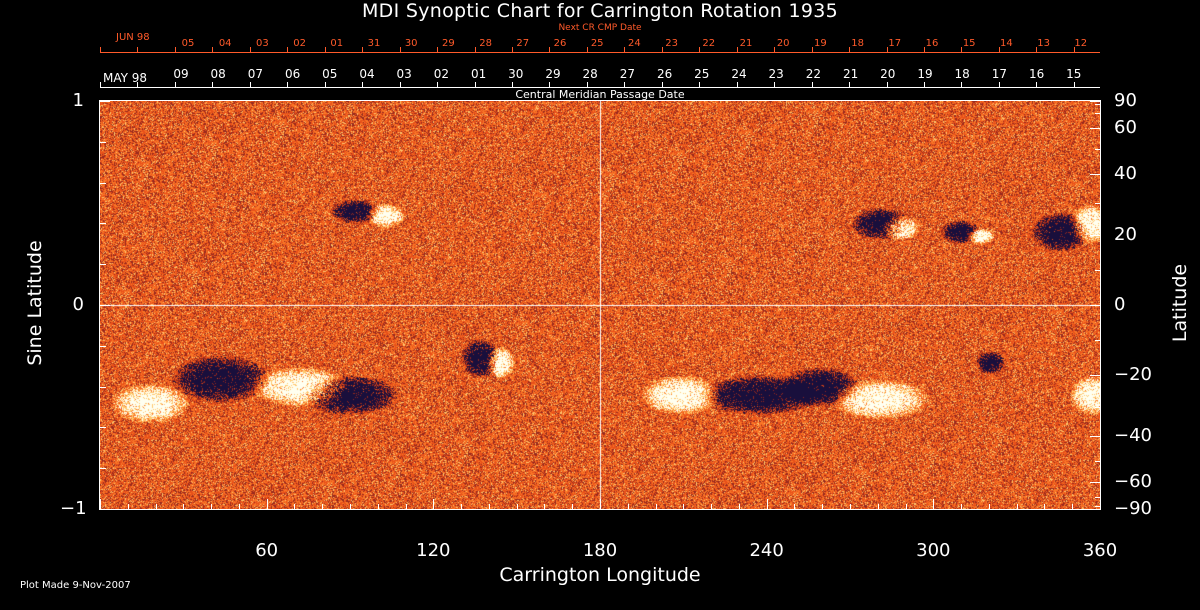 This screenshot has width=1200, height=610. I want to click on bottom-date: 18, so click(962, 74).